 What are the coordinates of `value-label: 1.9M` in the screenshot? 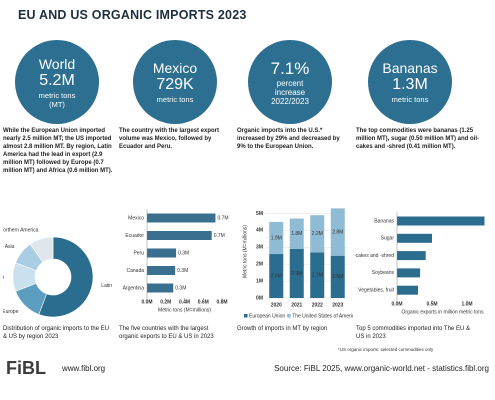 It's located at (276, 238).